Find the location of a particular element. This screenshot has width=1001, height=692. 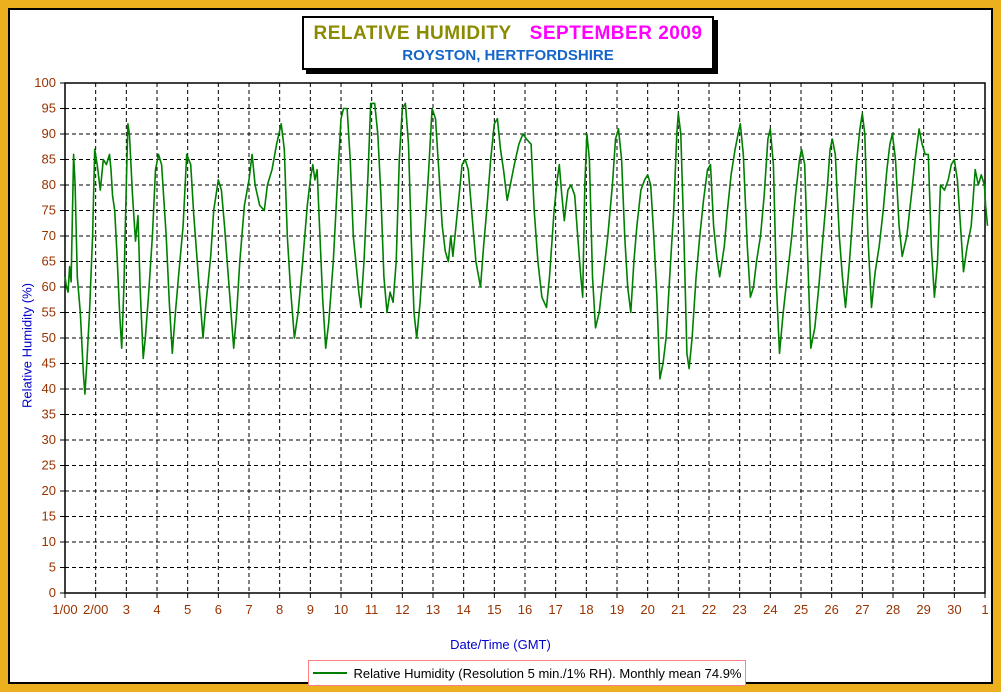

chart-title: RELATIVE HUMIDITY is located at coordinates (412, 33).